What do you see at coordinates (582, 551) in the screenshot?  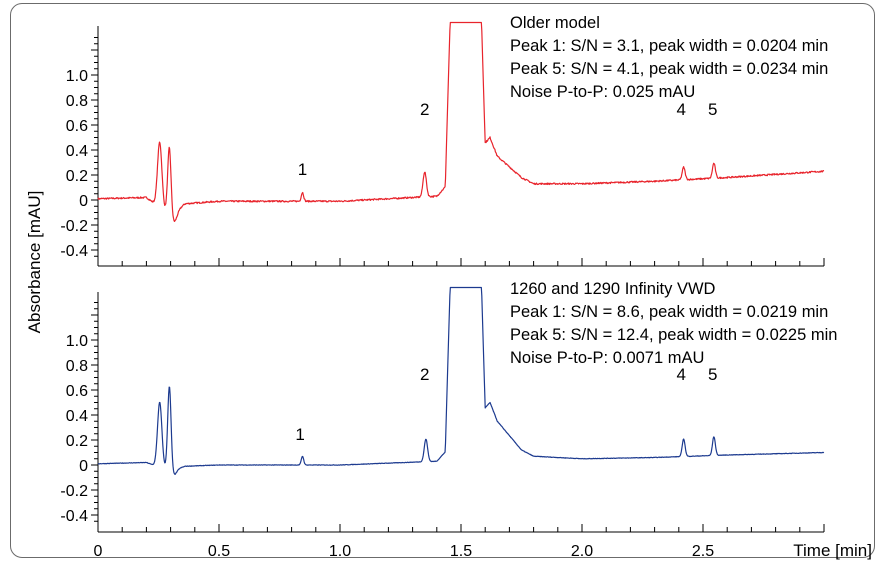 I see `x-tick-label: 2.0` at bounding box center [582, 551].